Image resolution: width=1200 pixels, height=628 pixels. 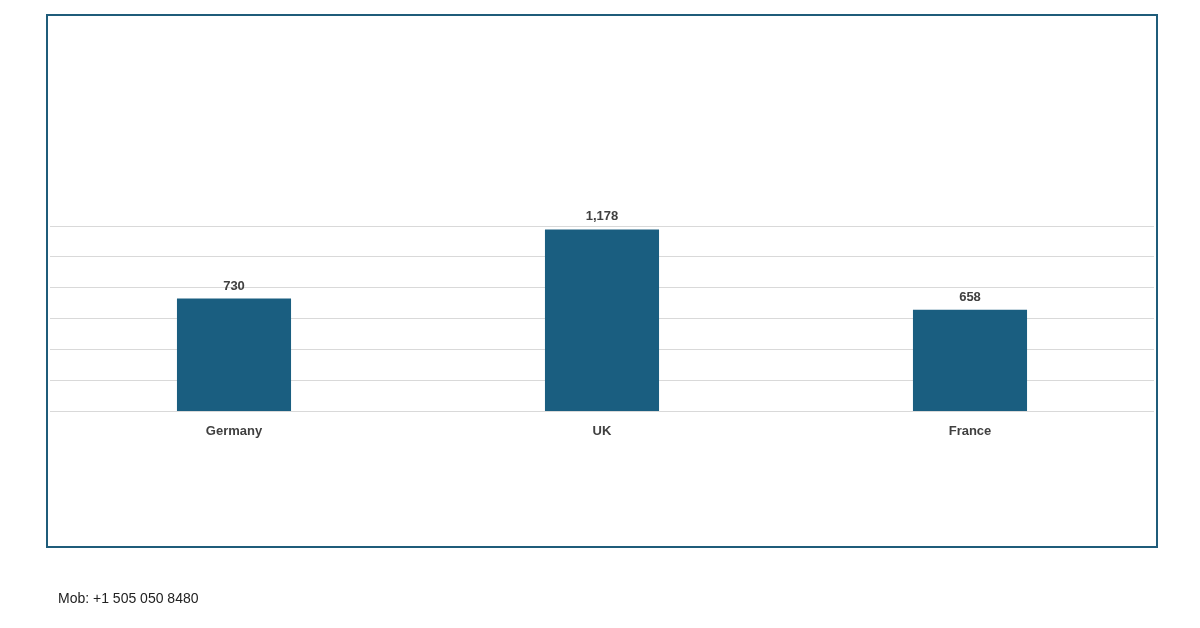 What do you see at coordinates (602, 430) in the screenshot?
I see `x-tick-label: UK` at bounding box center [602, 430].